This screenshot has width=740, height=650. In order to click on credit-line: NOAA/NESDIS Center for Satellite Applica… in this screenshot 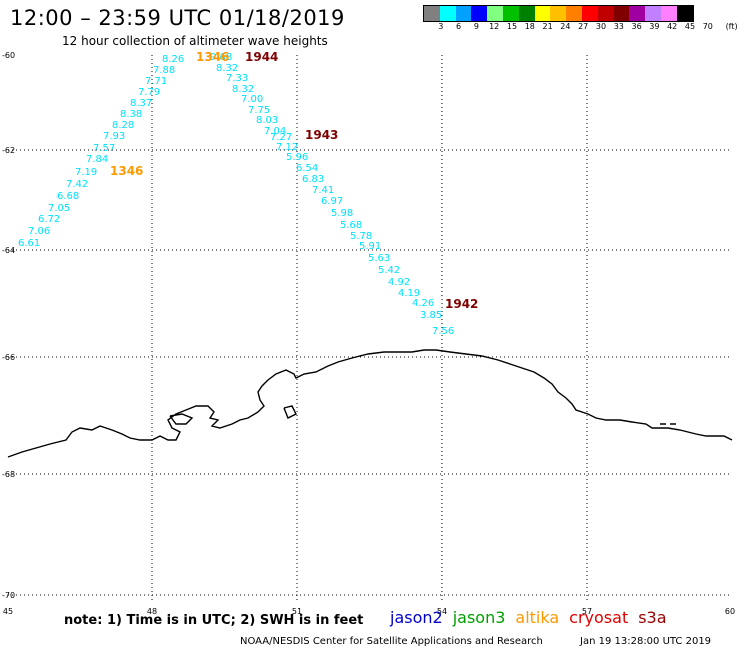, I will do `click(391, 641)`.